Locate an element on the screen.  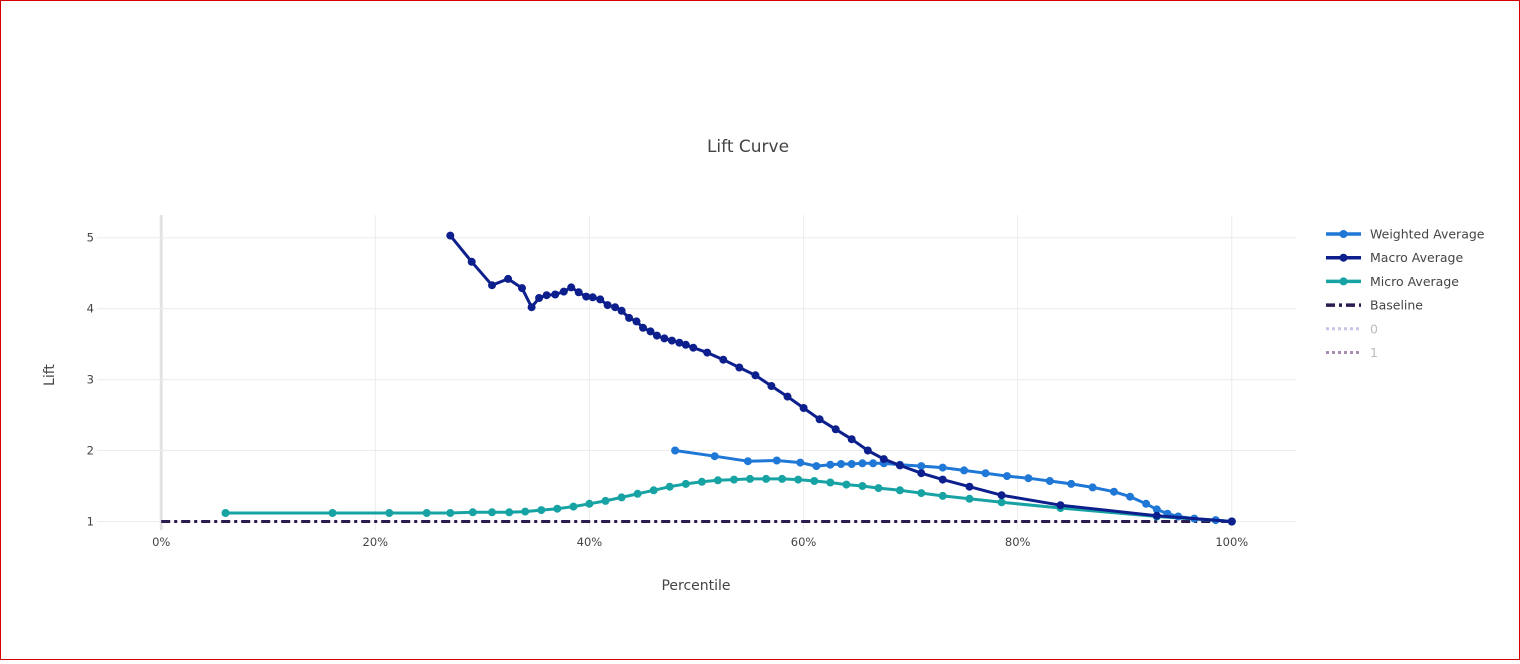
legend-item-0: 0 is located at coordinates (1352, 328).